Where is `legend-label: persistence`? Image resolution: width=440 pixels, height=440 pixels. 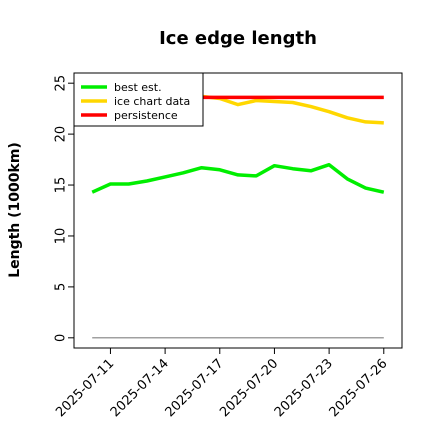
legend-label: persistence is located at coordinates (146, 115).